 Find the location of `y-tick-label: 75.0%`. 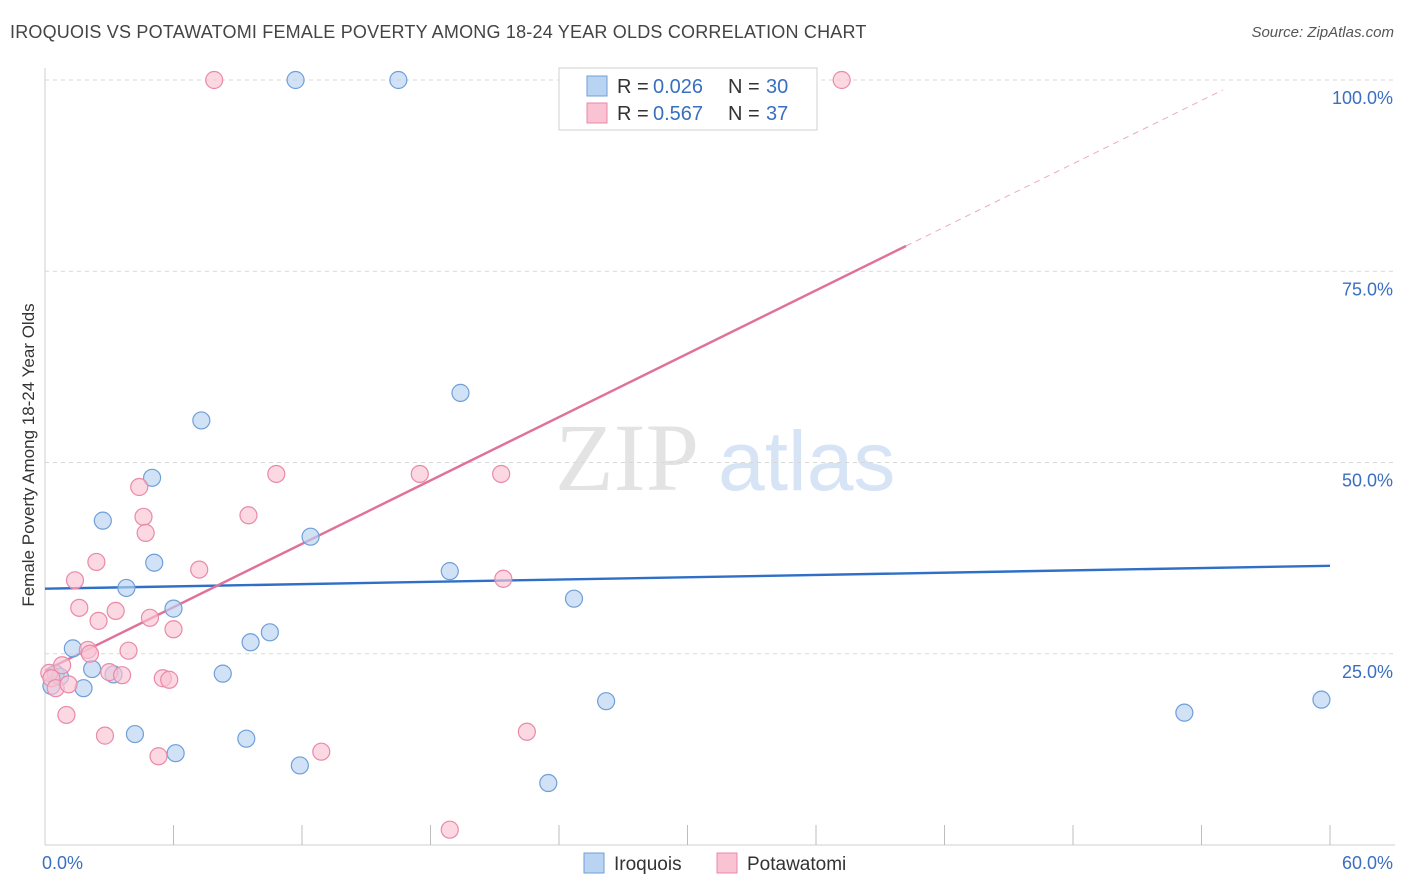

y-tick-label: 75.0% is located at coordinates (1367, 289).